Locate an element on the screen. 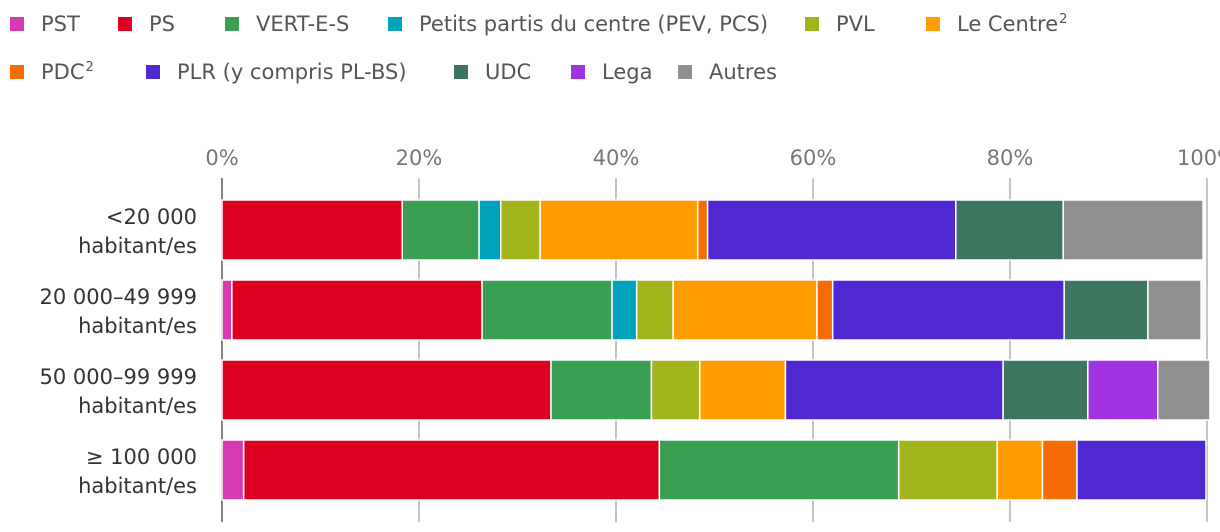  legend-item: PST is located at coordinates (45, 24).